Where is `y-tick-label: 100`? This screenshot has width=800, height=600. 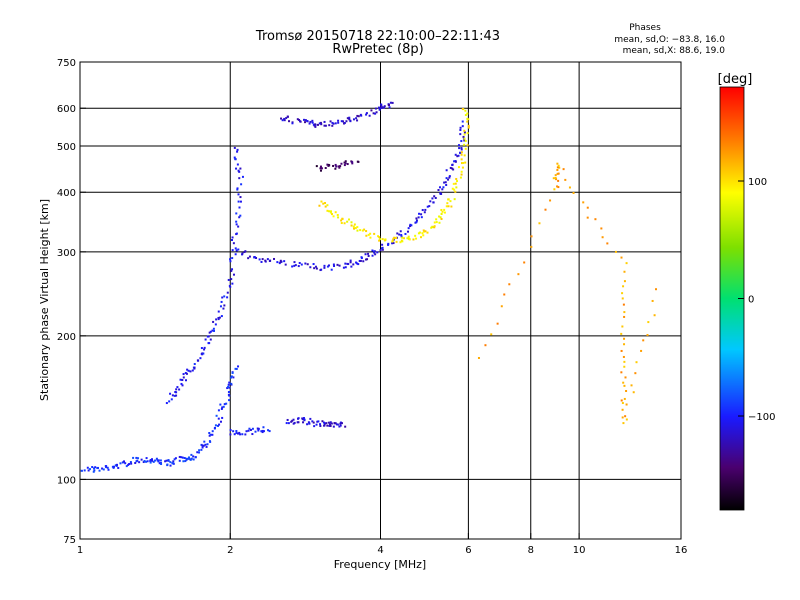 y-tick-label: 100 is located at coordinates (66, 480).